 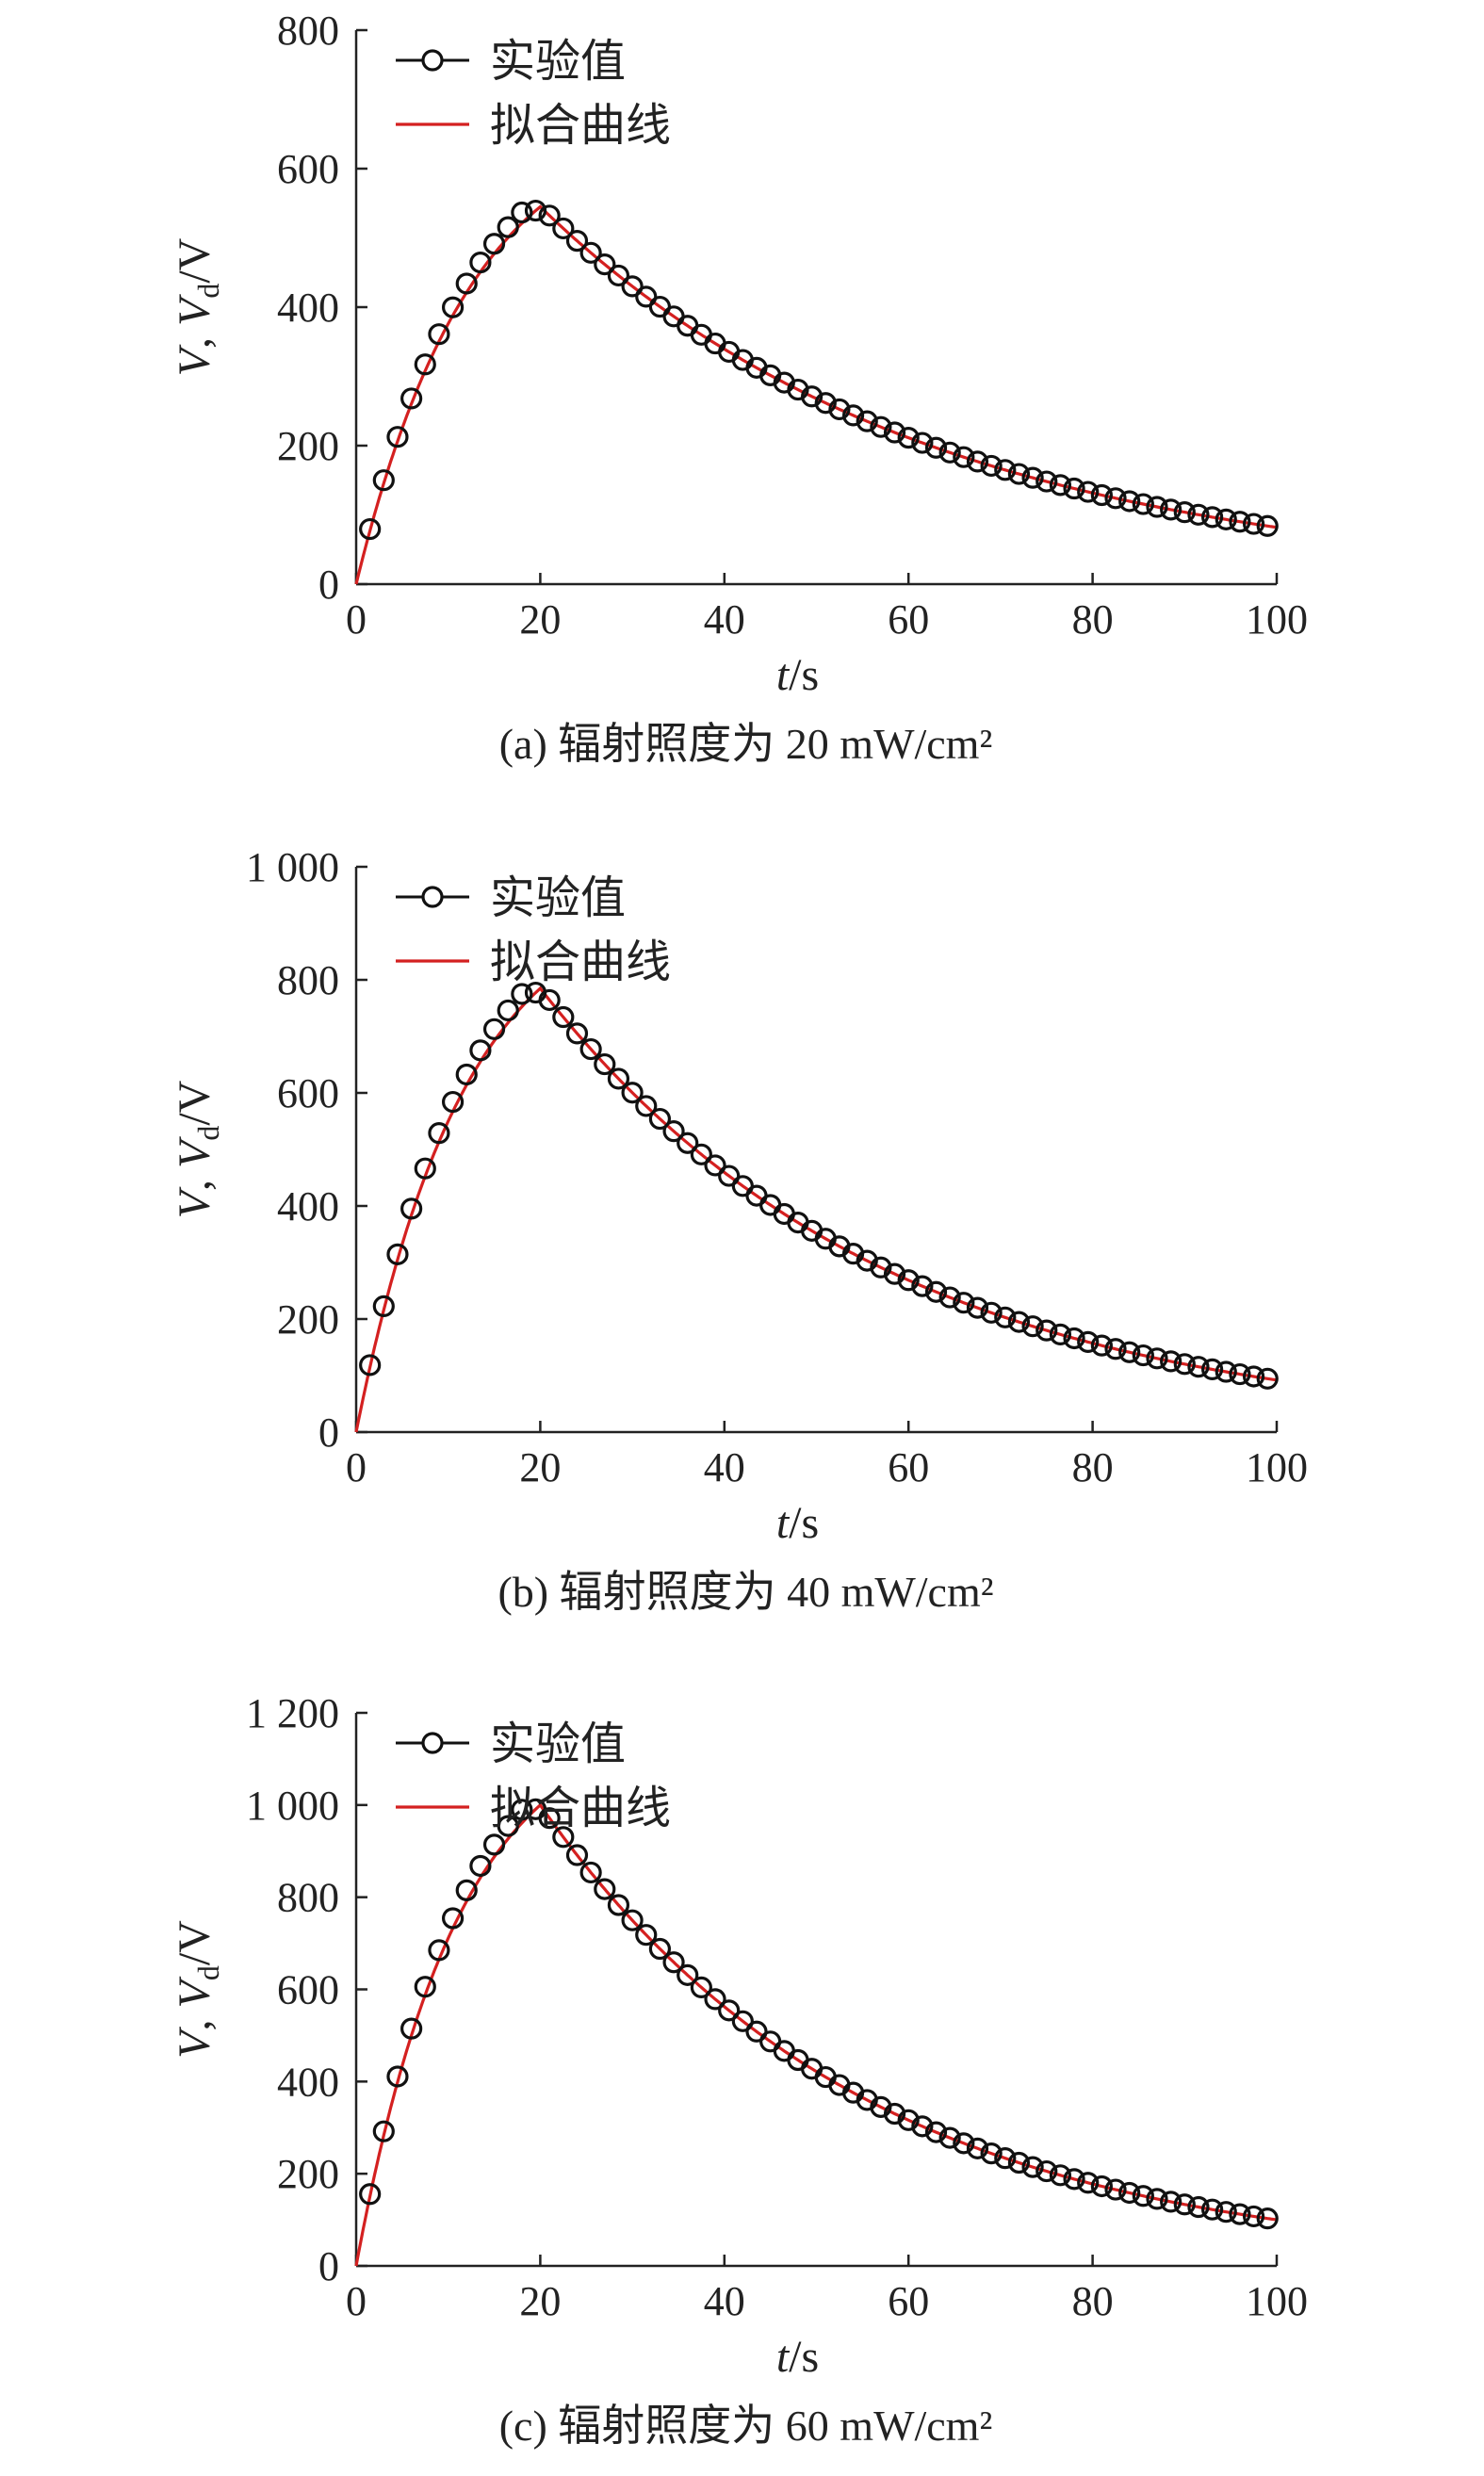 I want to click on legend-label-fit: 拟合曲线, so click(x=580, y=962).